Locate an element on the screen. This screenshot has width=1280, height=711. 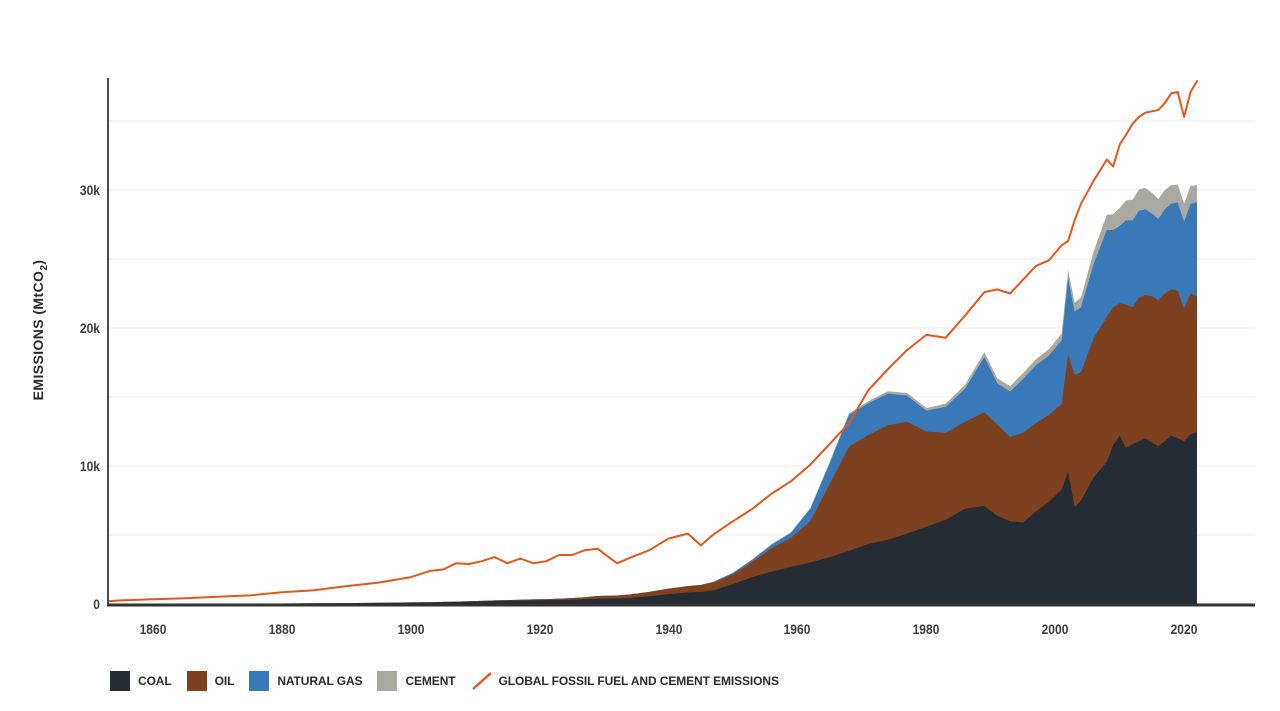
legend-label: OIL is located at coordinates (224, 681).